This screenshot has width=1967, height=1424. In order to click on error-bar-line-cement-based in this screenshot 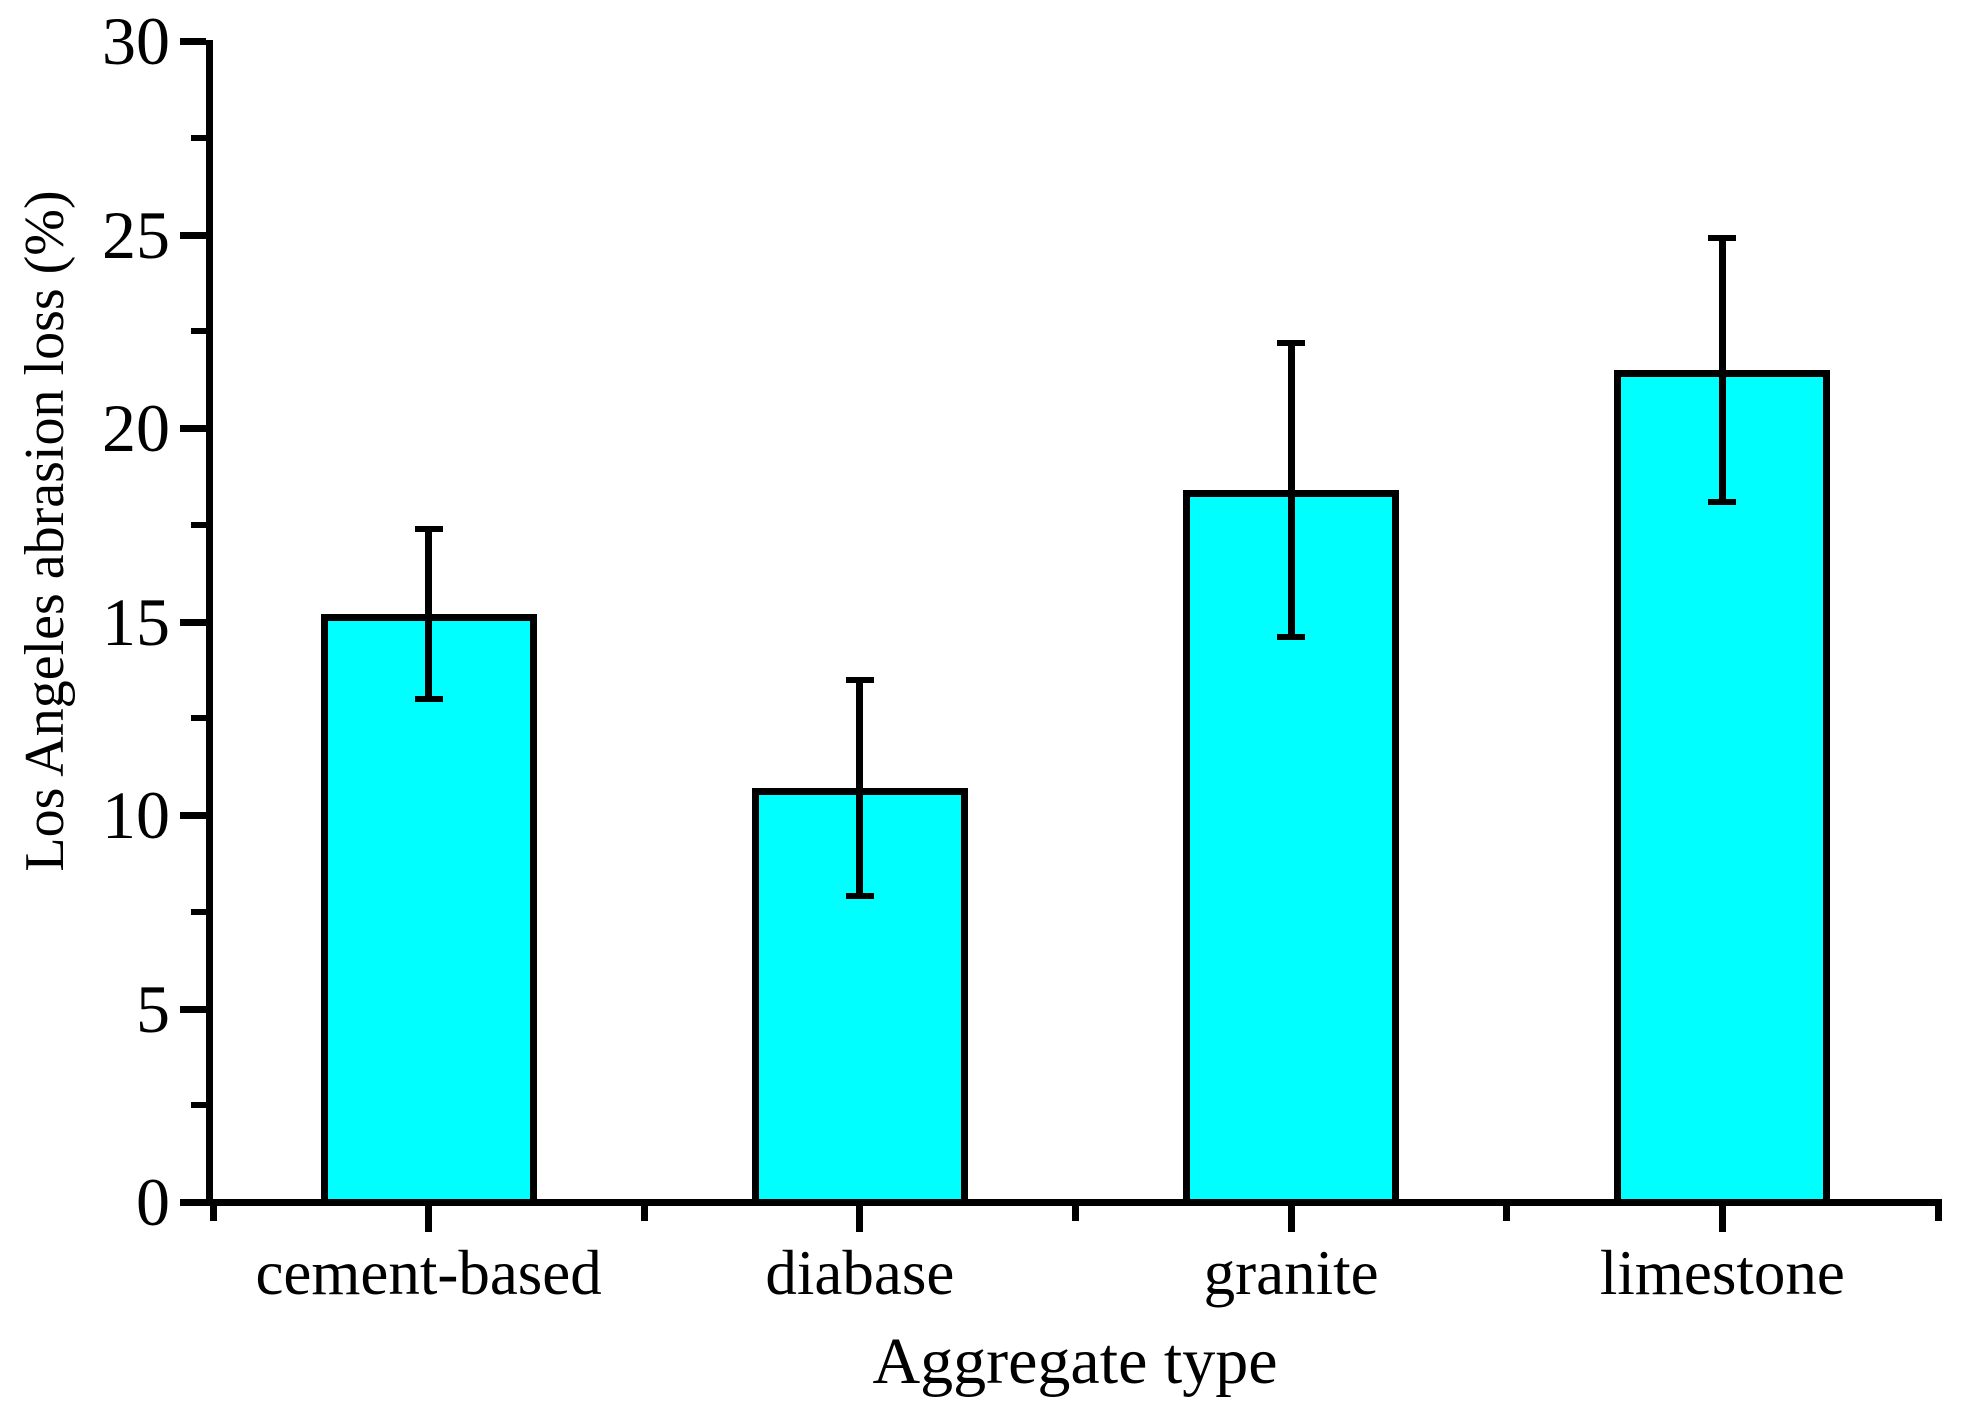, I will do `click(429, 613)`.